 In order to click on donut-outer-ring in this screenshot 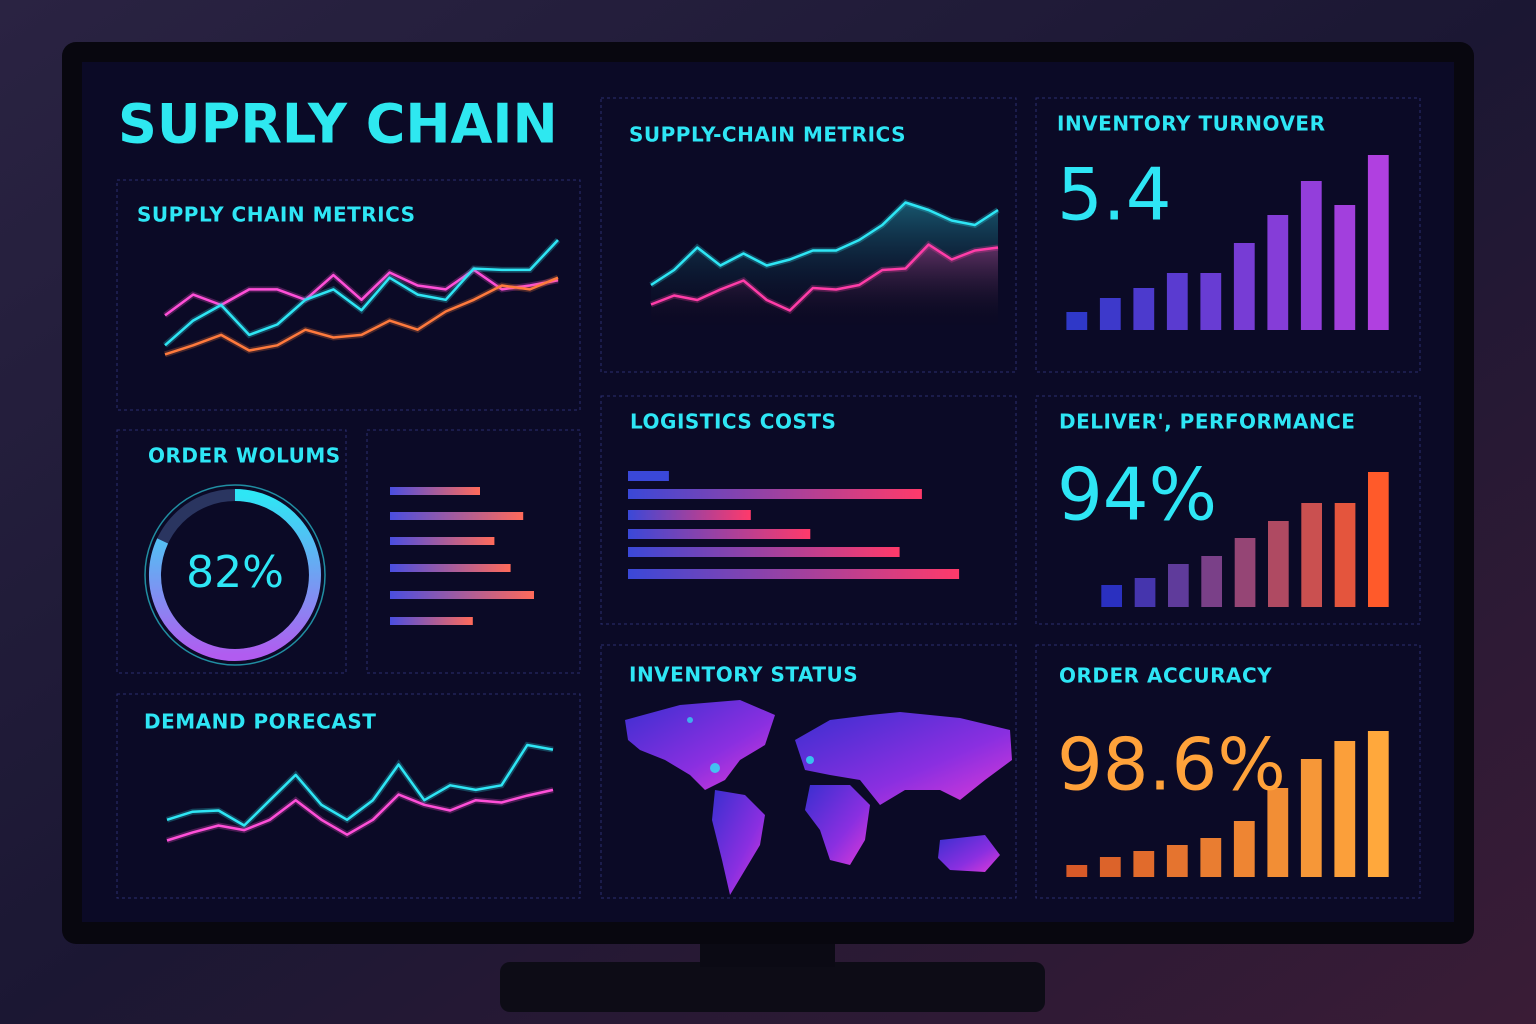, I will do `click(235, 575)`.